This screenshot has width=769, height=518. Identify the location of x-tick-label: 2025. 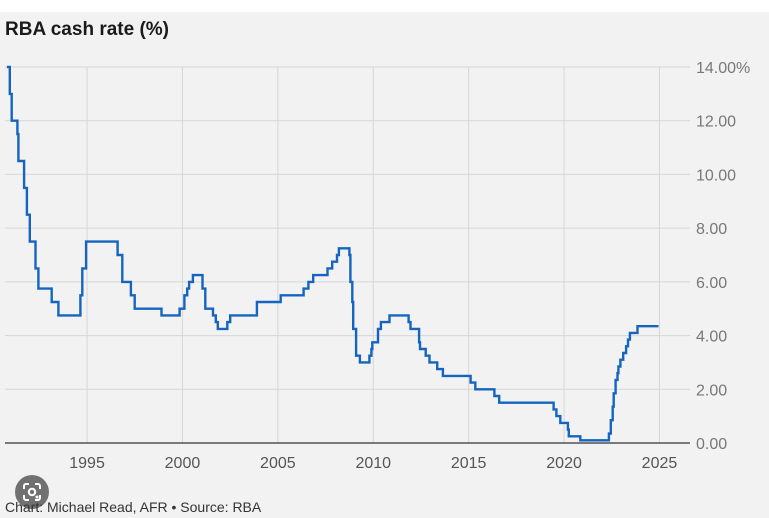
(660, 463).